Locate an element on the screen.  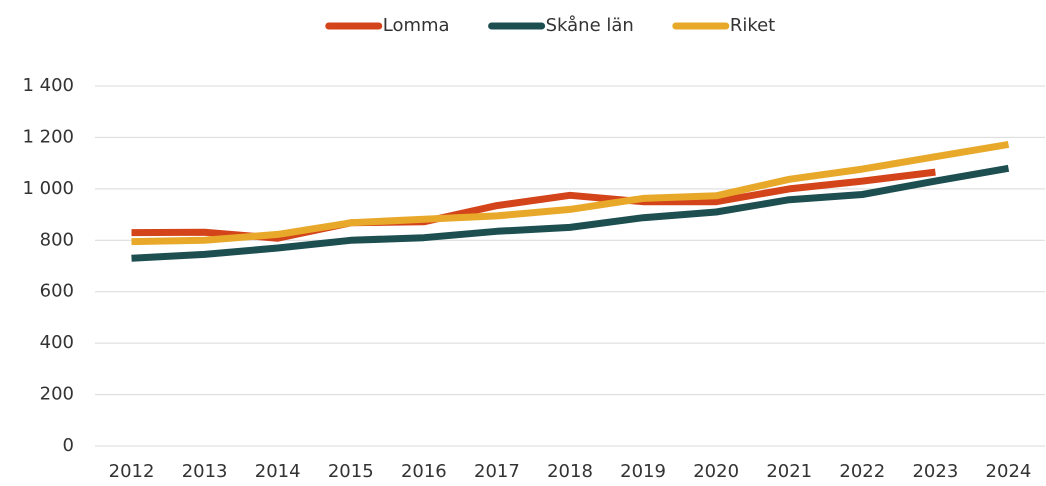
x-tick-label: 2021 is located at coordinates (789, 471).